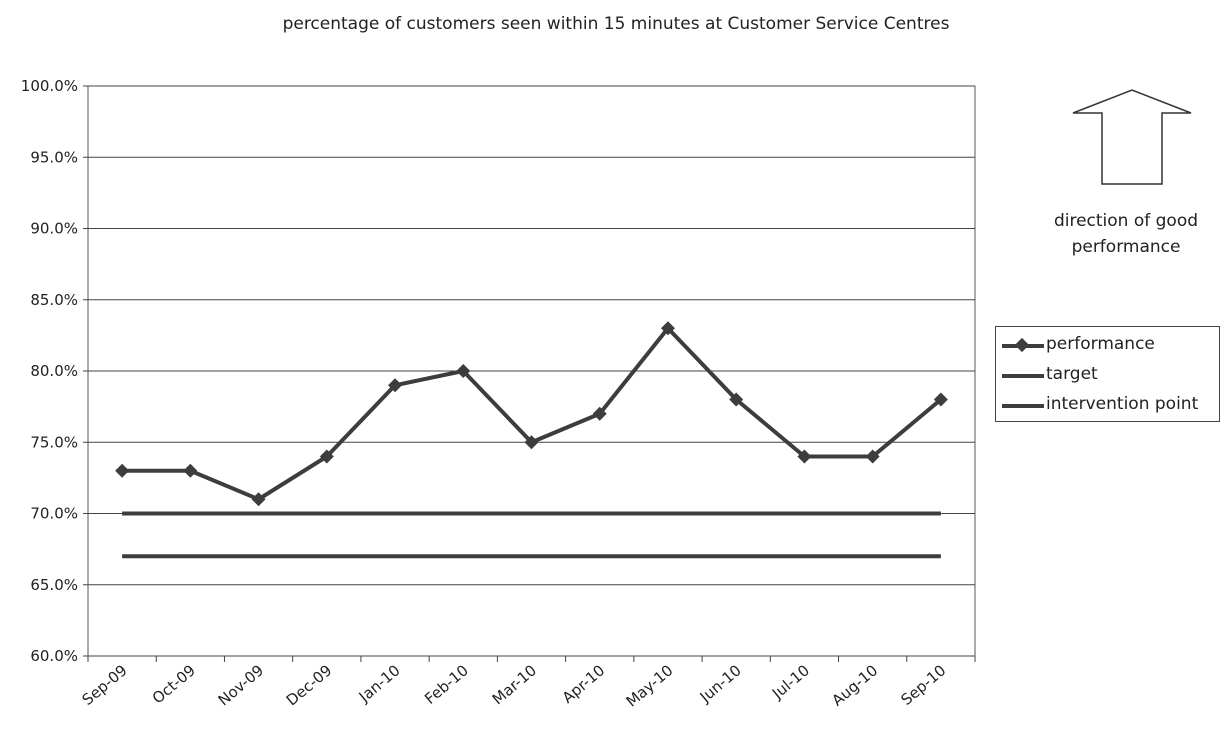 This screenshot has height=744, width=1232. What do you see at coordinates (54, 656) in the screenshot?
I see `y-tick-label: 60.0%` at bounding box center [54, 656].